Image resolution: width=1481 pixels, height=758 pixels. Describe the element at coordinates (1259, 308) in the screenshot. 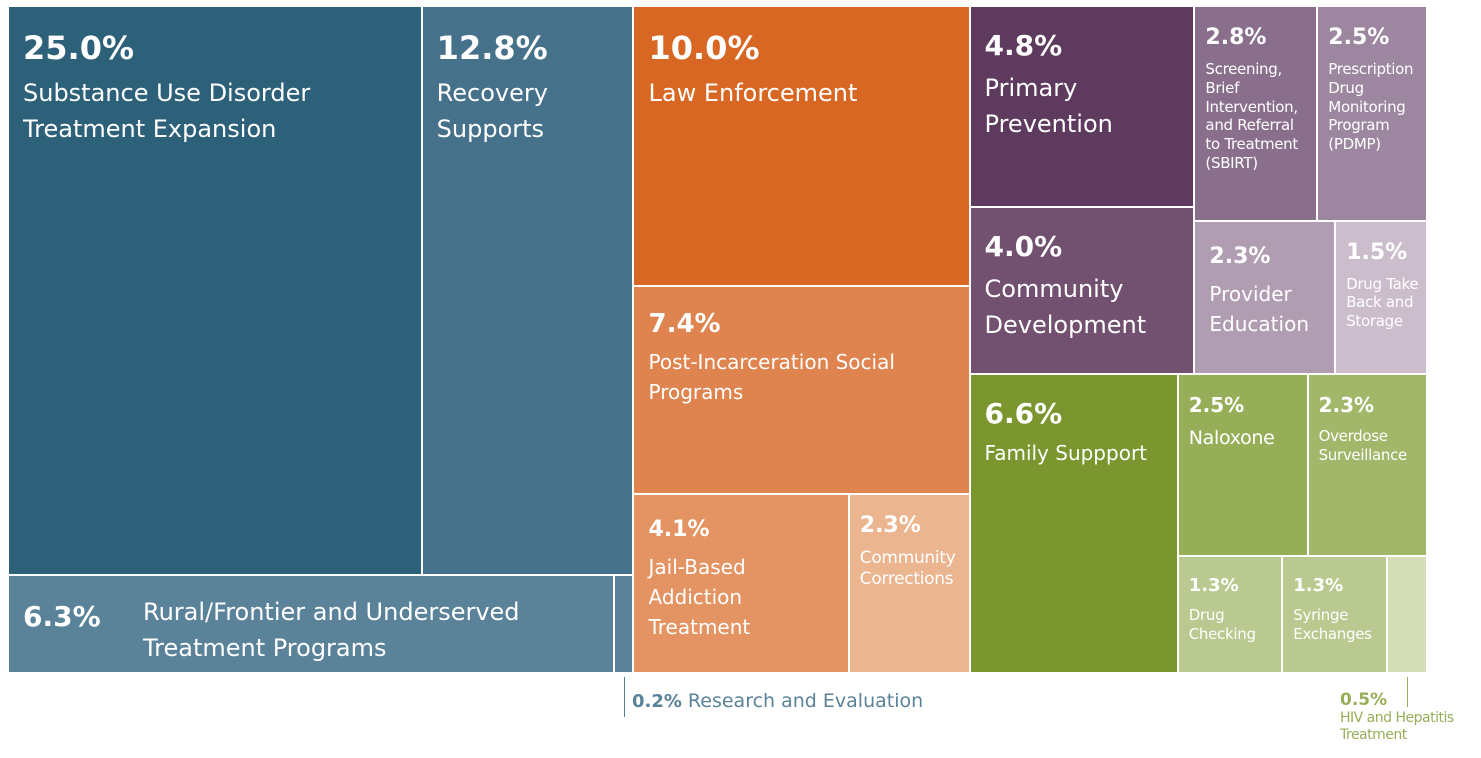

I see `category-label: Provider Education` at that location.